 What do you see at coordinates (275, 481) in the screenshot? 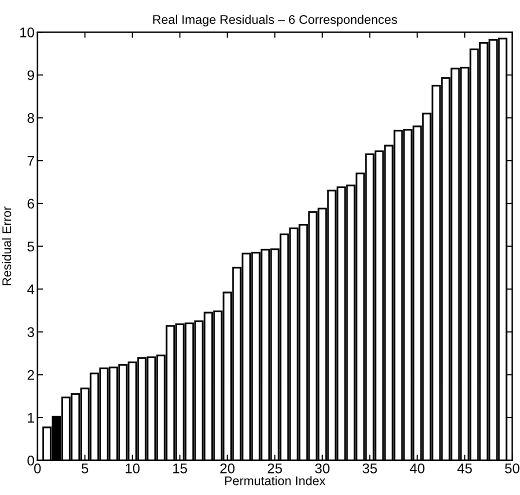
I see `x-axis-title: Permutation Index` at bounding box center [275, 481].